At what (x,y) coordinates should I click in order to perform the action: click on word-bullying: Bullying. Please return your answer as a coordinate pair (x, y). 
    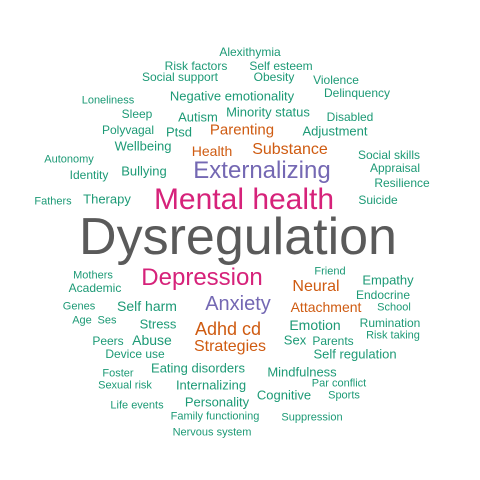
    Looking at the image, I should click on (144, 171).